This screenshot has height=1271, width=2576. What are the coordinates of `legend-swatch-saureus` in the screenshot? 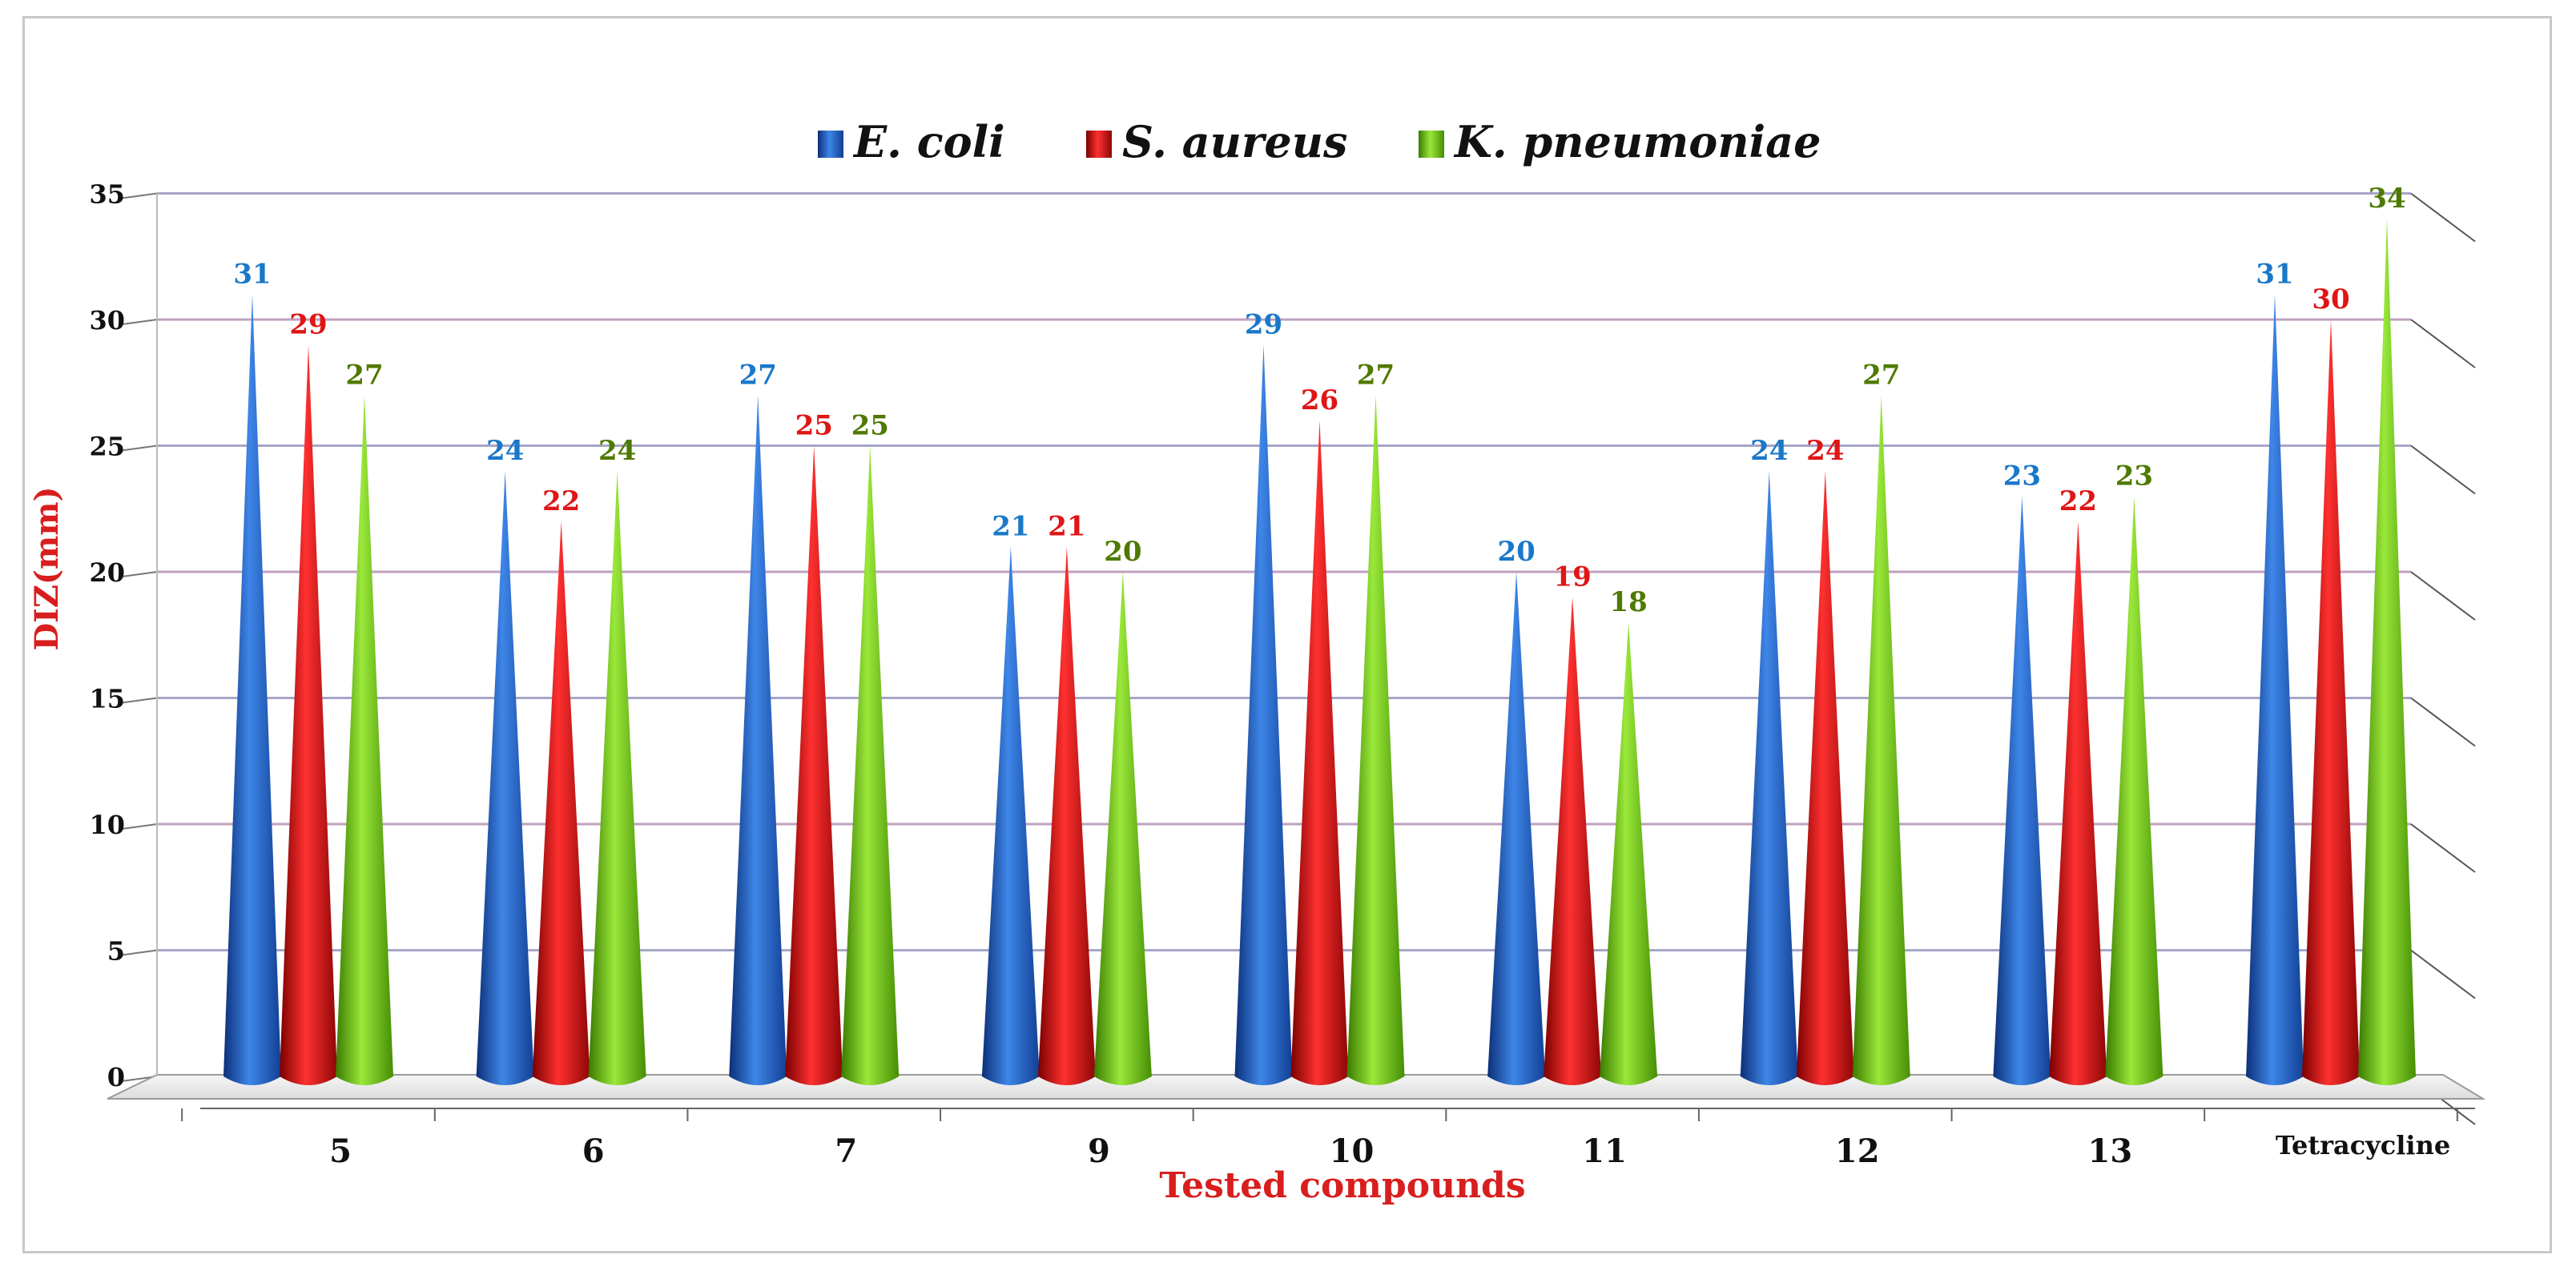 It's located at (1099, 144).